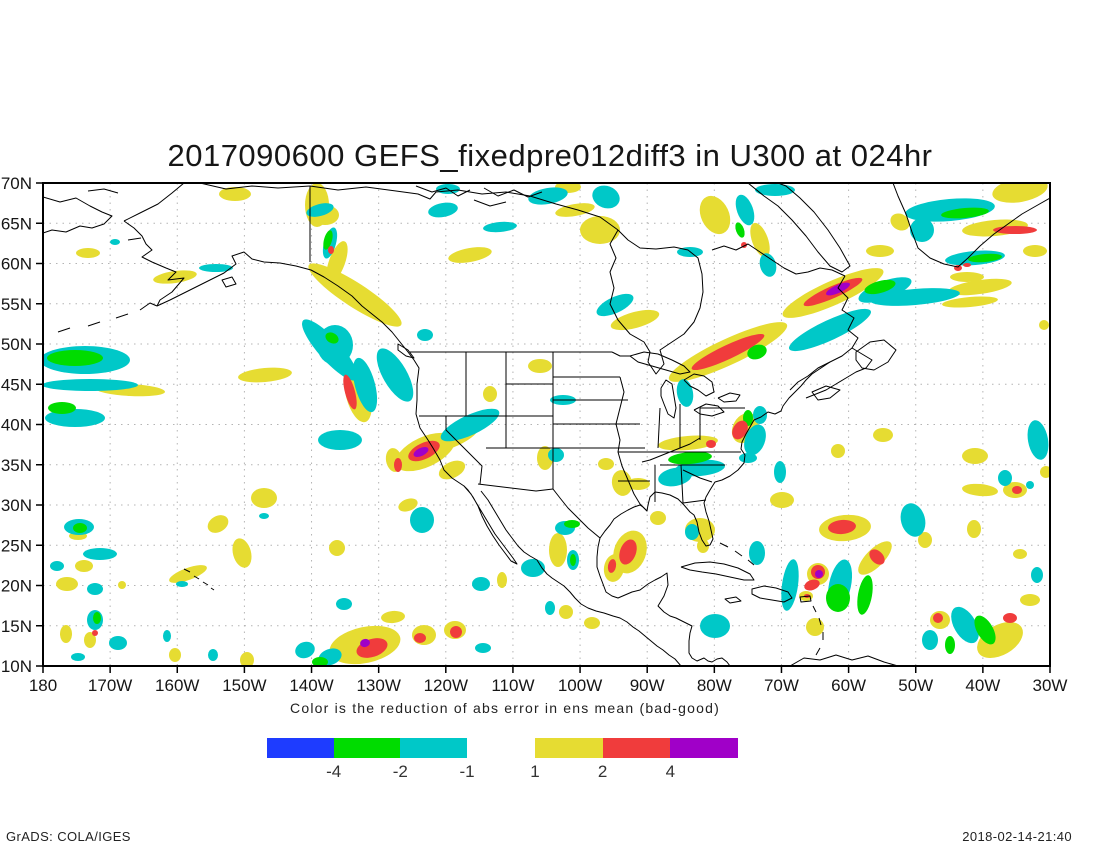  I want to click on lon-tick-label: 130W, so click(378, 685).